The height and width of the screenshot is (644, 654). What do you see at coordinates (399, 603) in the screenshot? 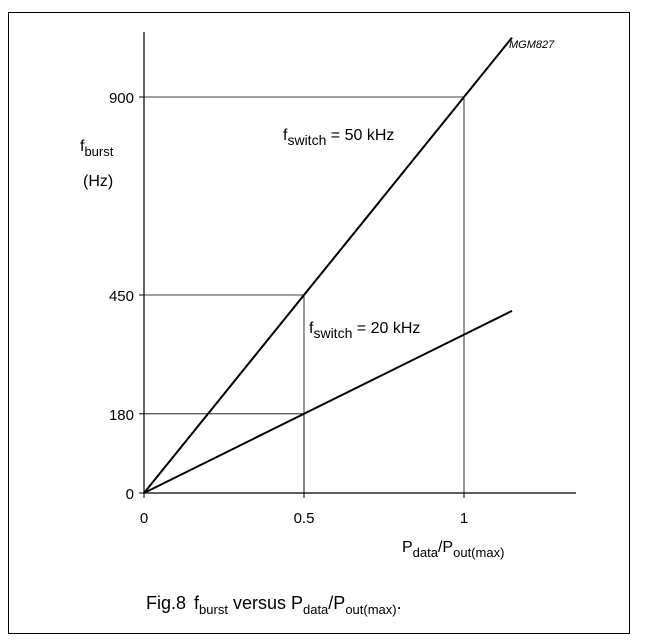
I see `caption-period: .` at bounding box center [399, 603].